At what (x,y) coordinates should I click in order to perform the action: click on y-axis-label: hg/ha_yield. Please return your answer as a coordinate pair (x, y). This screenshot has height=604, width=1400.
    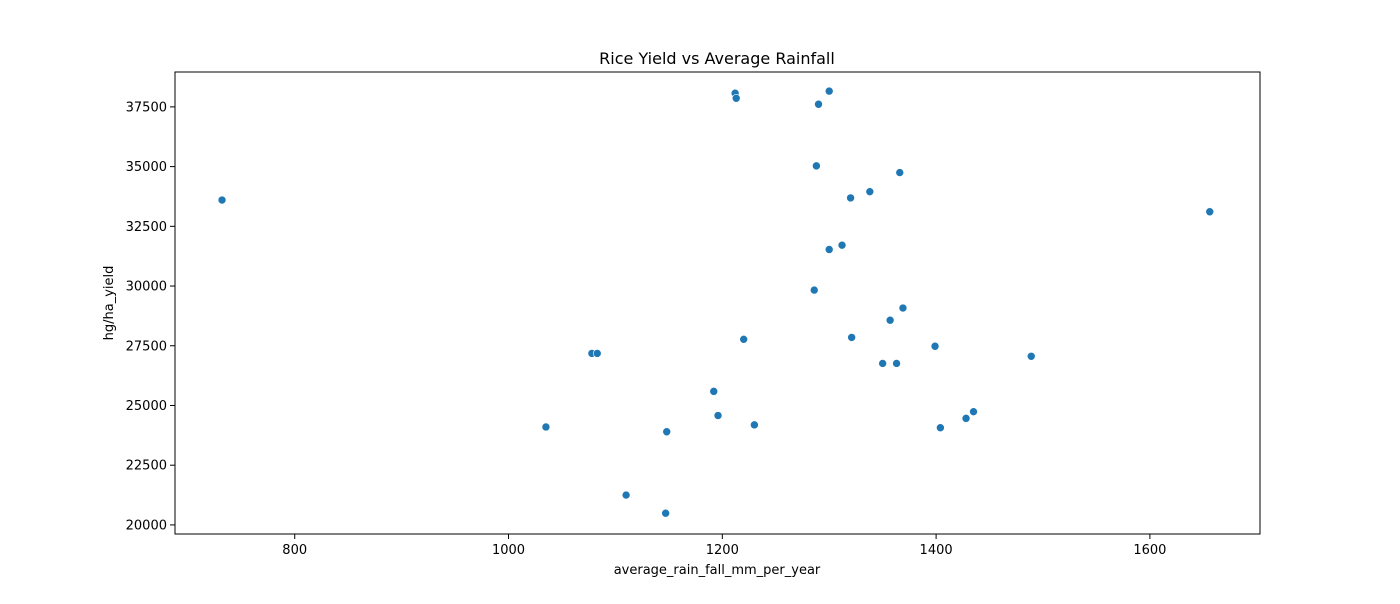
    Looking at the image, I should click on (109, 303).